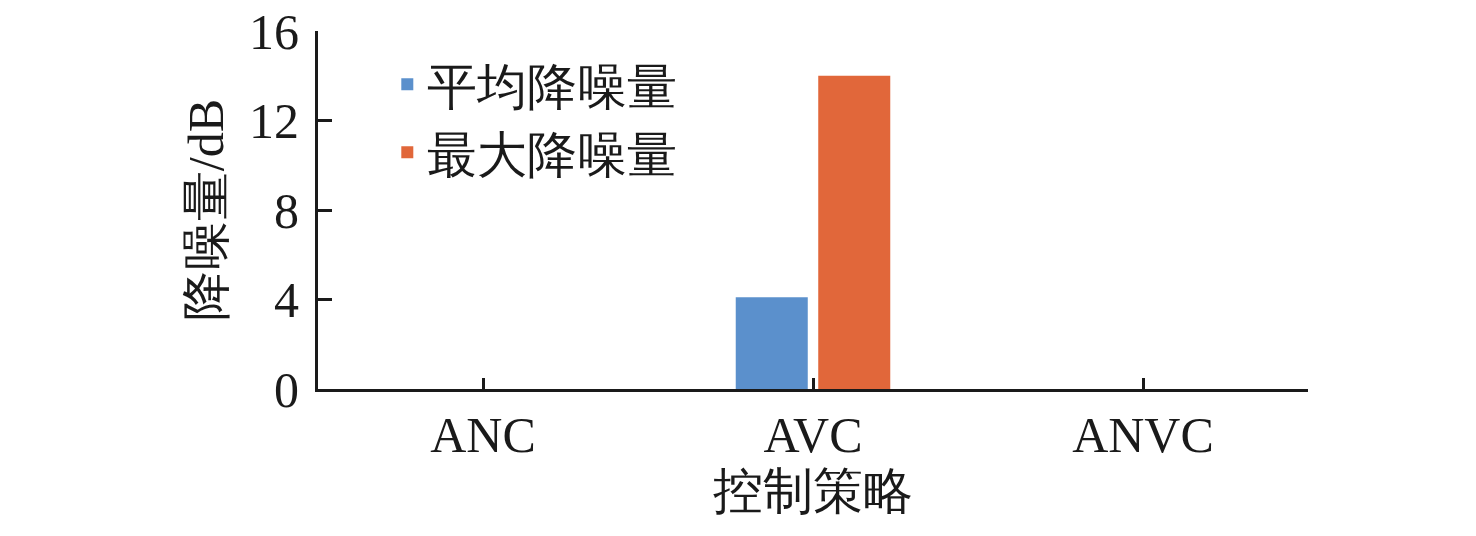 This screenshot has width=1476, height=536. I want to click on y-axis-title: 降噪量/dB, so click(206, 210).